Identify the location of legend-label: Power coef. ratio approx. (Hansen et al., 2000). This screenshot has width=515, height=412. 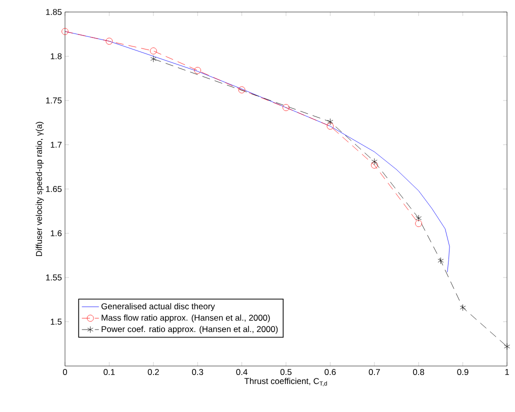
(190, 330).